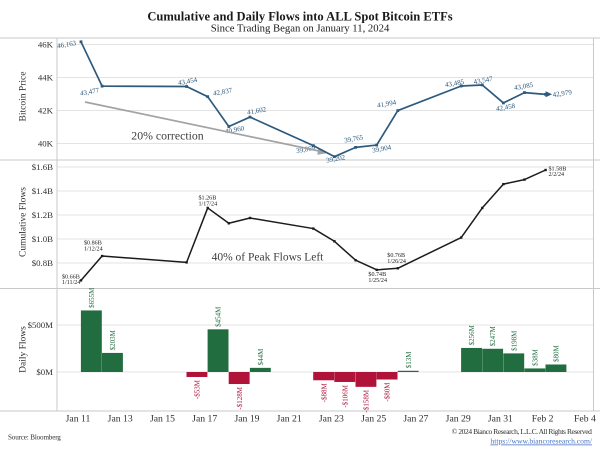 This screenshot has height=450, width=600. What do you see at coordinates (46, 111) in the screenshot?
I see `svg-text: 42K` at bounding box center [46, 111].